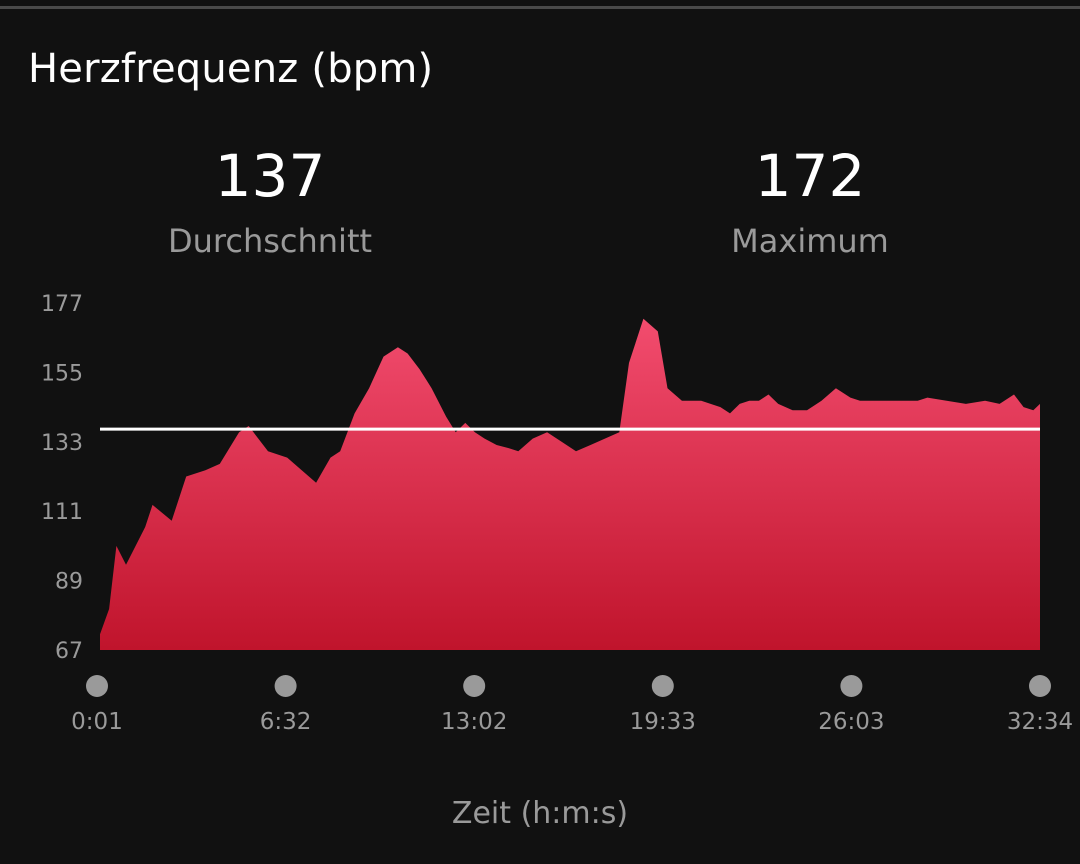  I want to click on y-tick-label: 111, so click(62, 512).